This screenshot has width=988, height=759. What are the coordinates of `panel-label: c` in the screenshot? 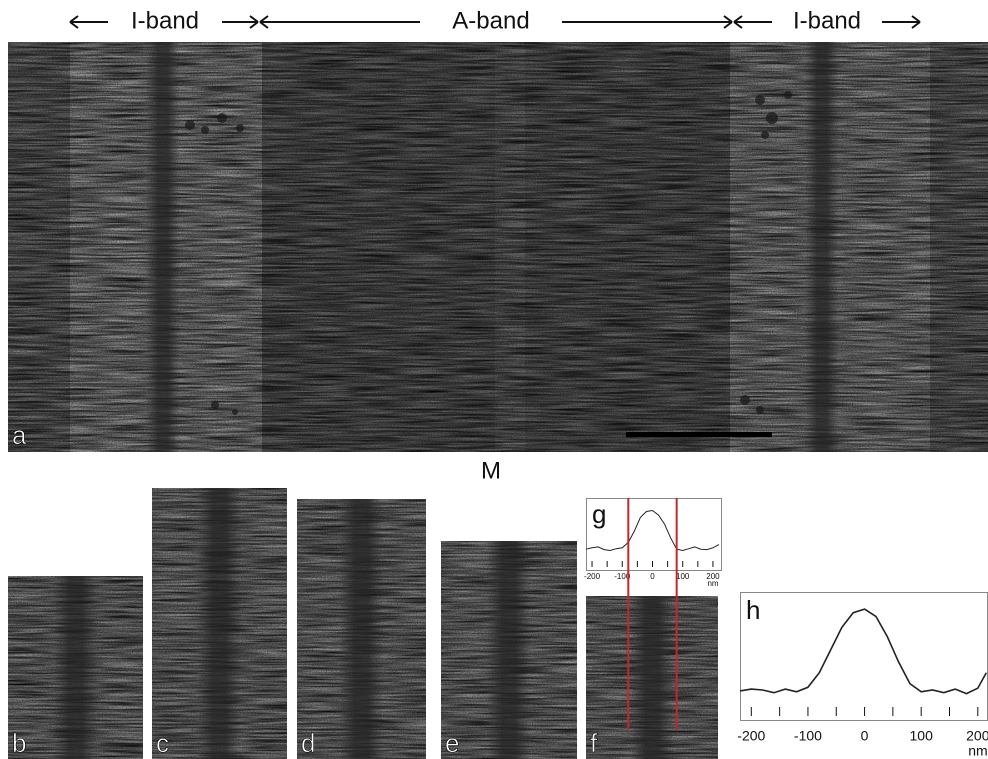 It's located at (162, 743).